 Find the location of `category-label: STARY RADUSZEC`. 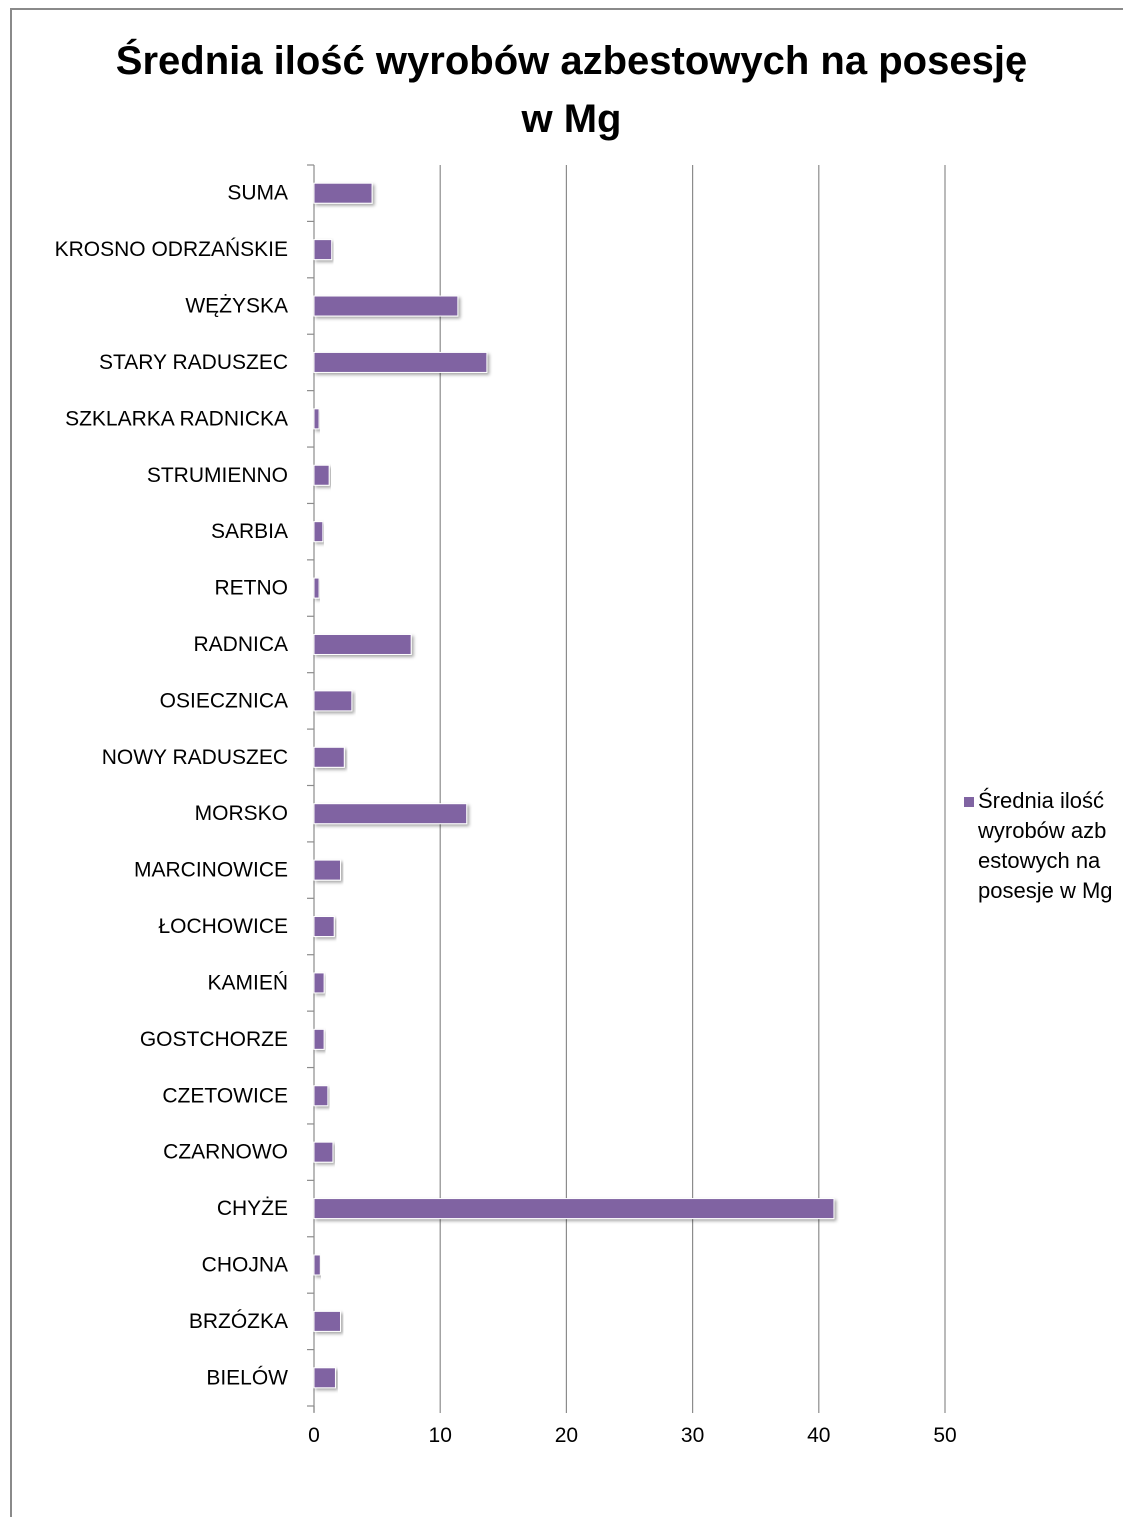

category-label: STARY RADUSZEC is located at coordinates (193, 362).